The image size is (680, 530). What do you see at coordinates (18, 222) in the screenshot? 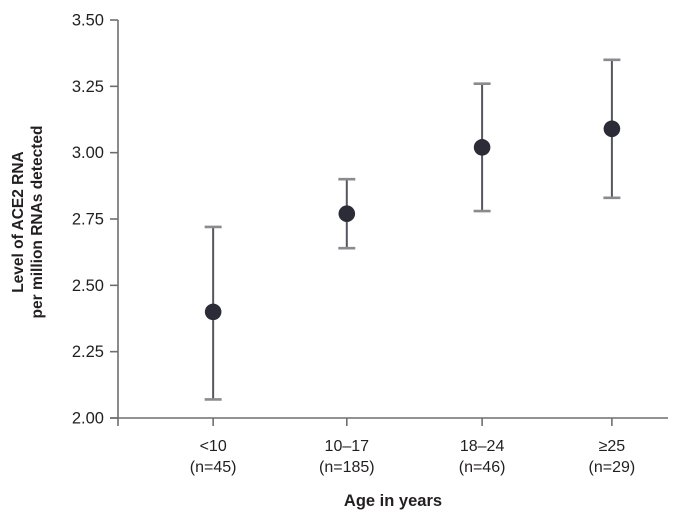
I see `y-axis-title-line1: Level of ACE2 RNA` at bounding box center [18, 222].